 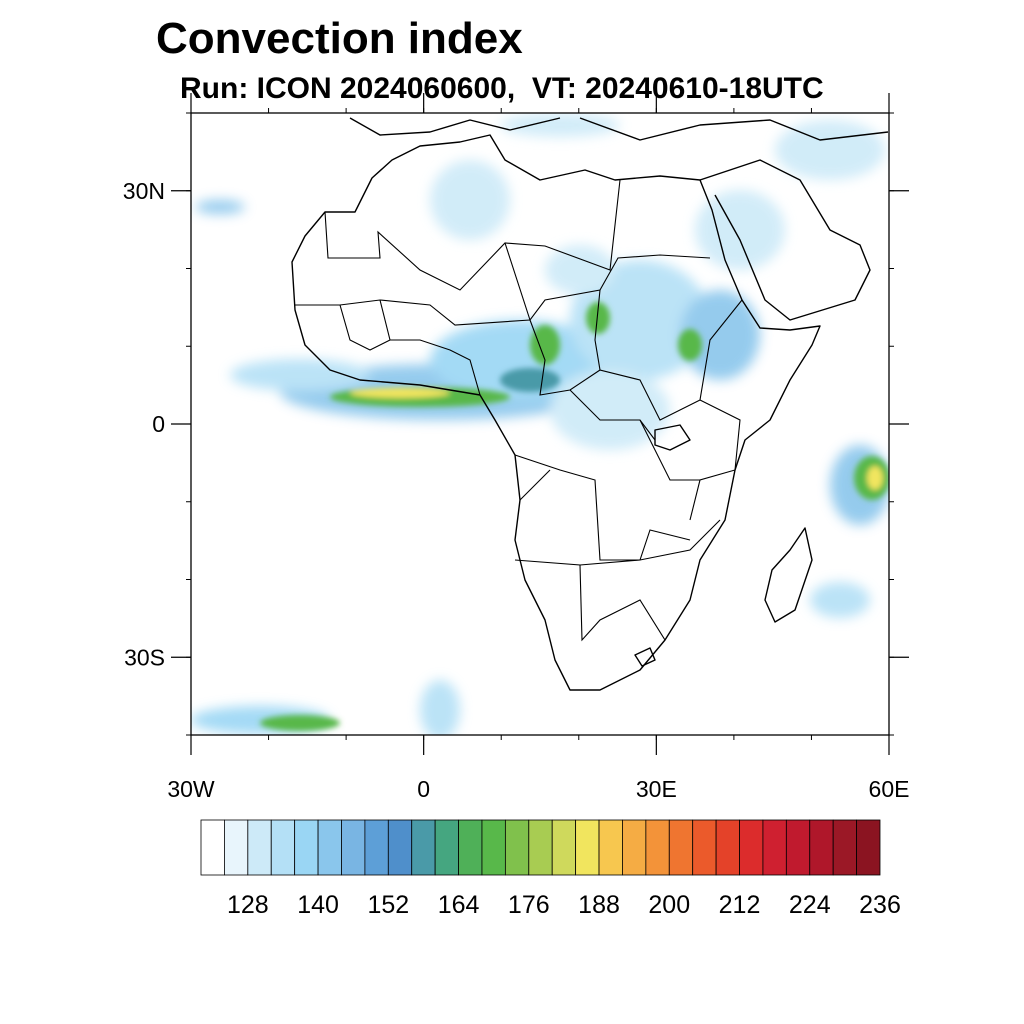 I want to click on map-title: Convection index, so click(x=339, y=38).